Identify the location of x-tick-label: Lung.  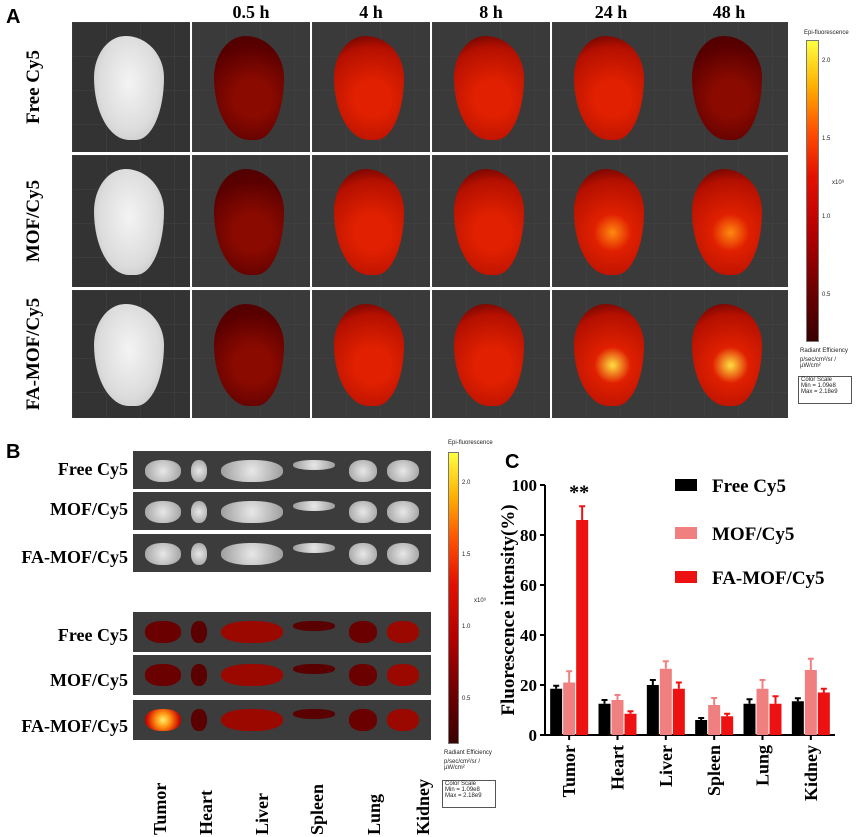
(763, 765).